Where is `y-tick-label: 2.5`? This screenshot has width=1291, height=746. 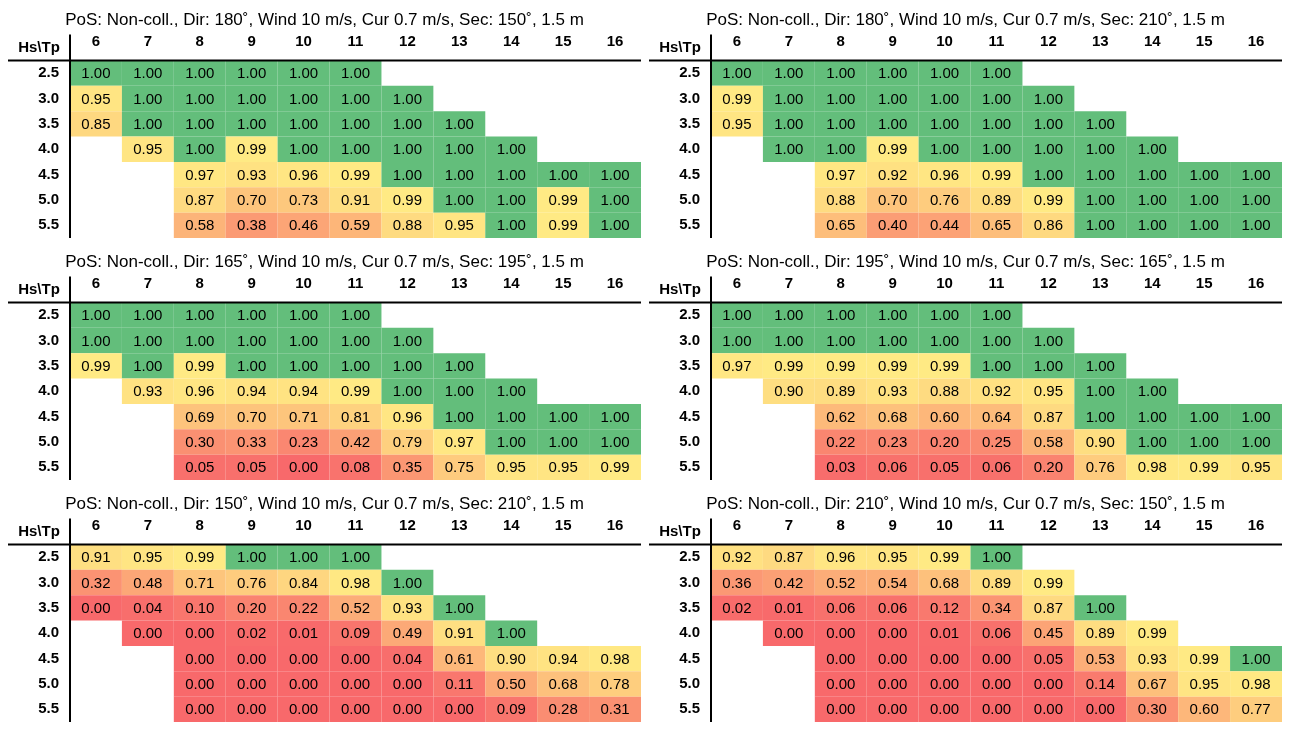
y-tick-label: 2.5 is located at coordinates (689, 72).